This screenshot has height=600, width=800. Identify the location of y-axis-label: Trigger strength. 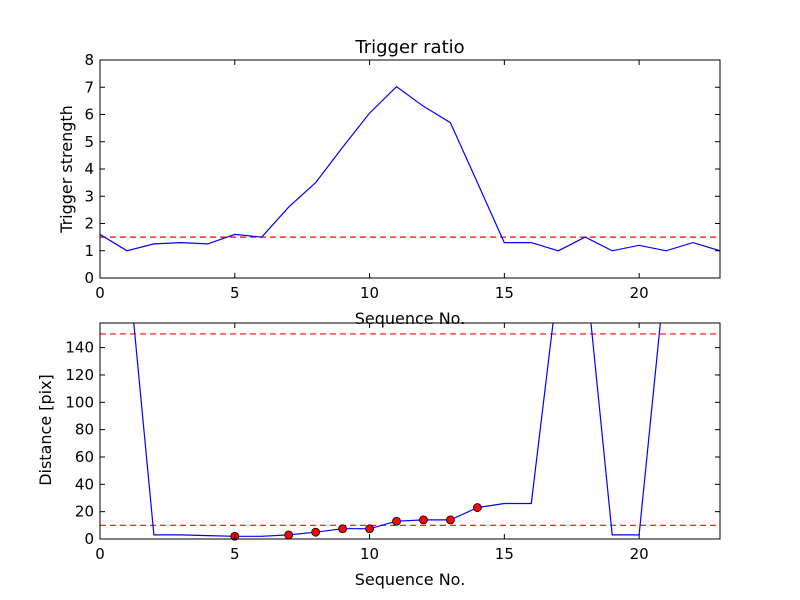
(66, 169).